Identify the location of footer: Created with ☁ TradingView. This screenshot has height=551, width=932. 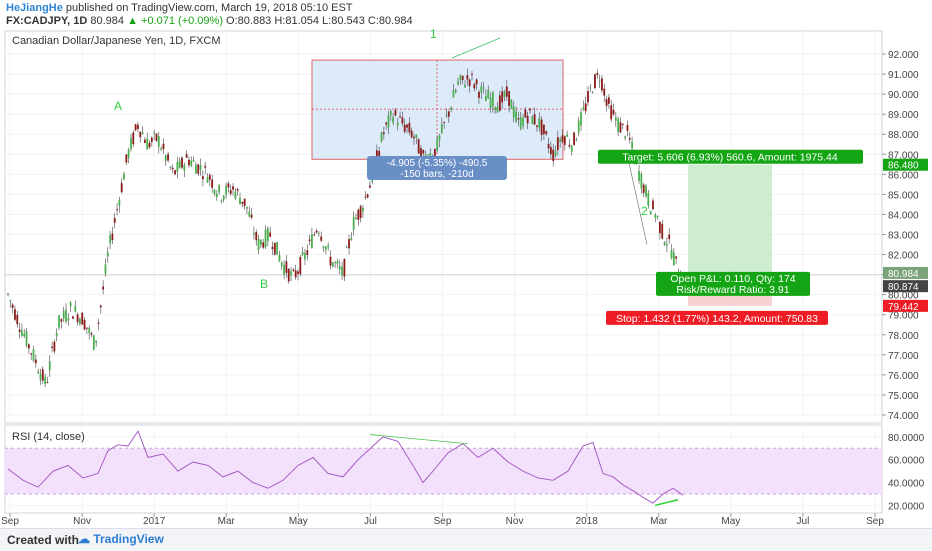
(466, 539).